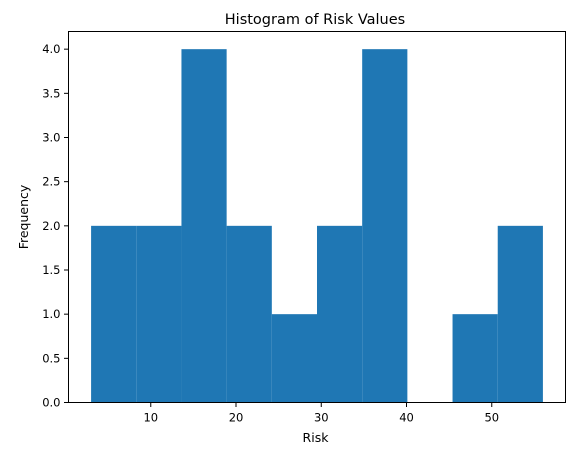  Describe the element at coordinates (150, 418) in the screenshot. I see `x-tick-label: 10` at that location.